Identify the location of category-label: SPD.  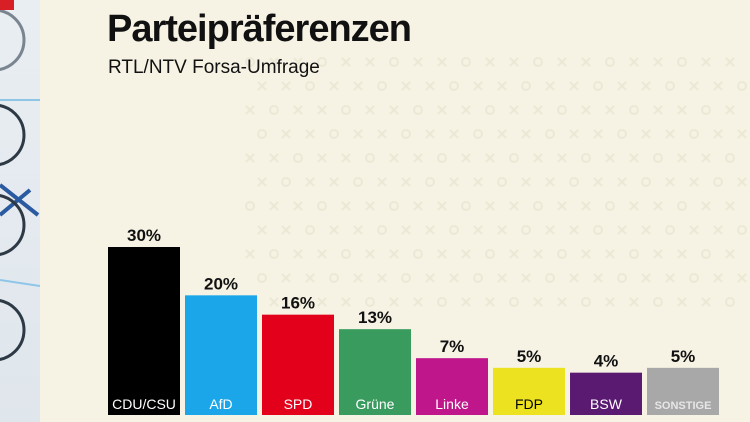
(298, 404).